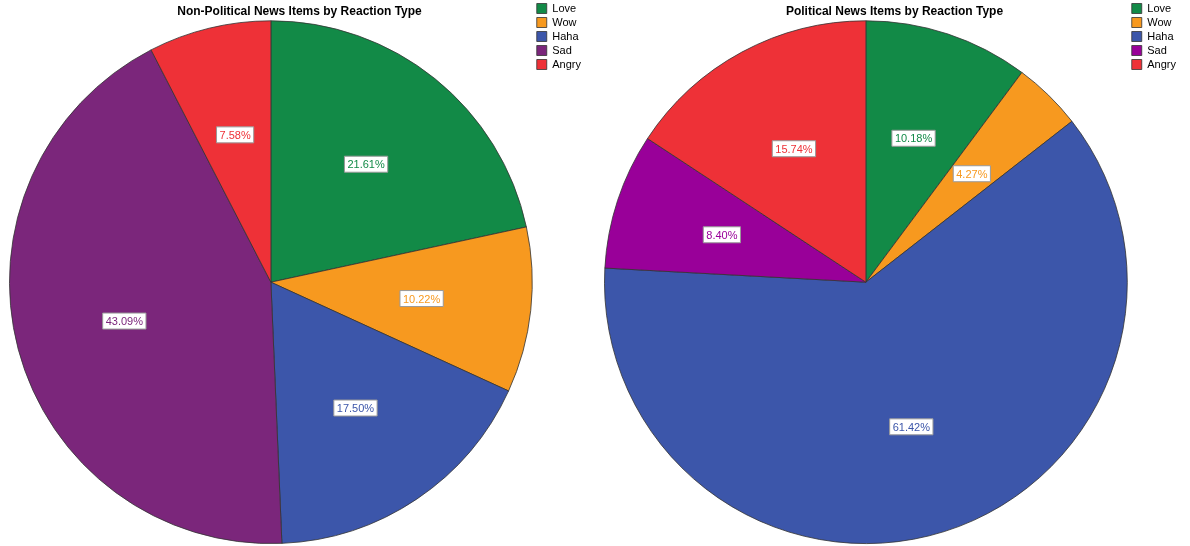 The height and width of the screenshot is (546, 1190). I want to click on data-label: 4.27%, so click(972, 173).